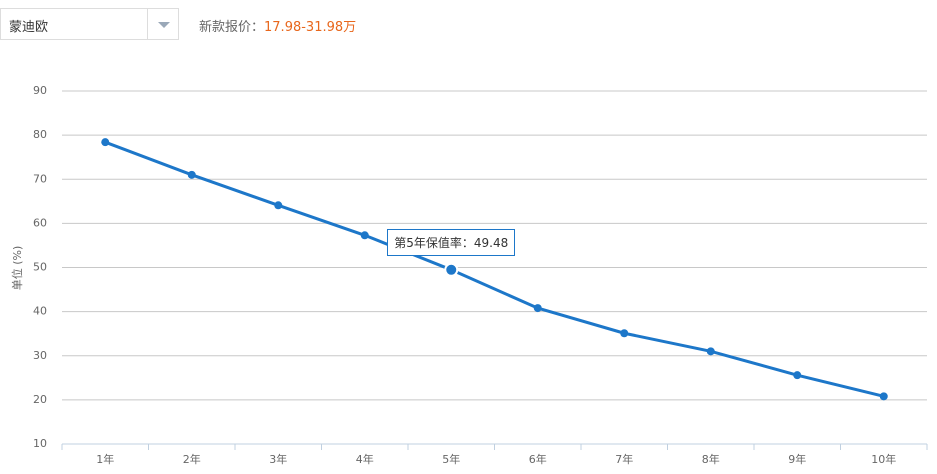  I want to click on x-tick-label: 2年, so click(192, 459).